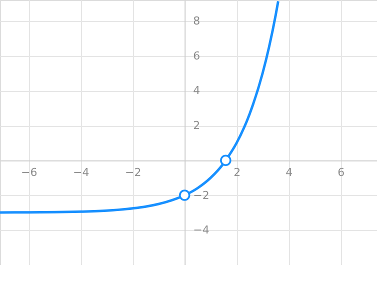 Image resolution: width=377 pixels, height=283 pixels. I want to click on y-tick-label: −4, so click(201, 230).